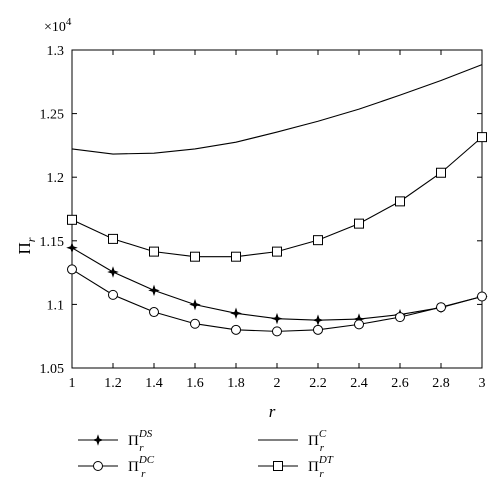 This screenshot has width=500, height=499. What do you see at coordinates (441, 383) in the screenshot?
I see `x-tick-label: 2.8` at bounding box center [441, 383].